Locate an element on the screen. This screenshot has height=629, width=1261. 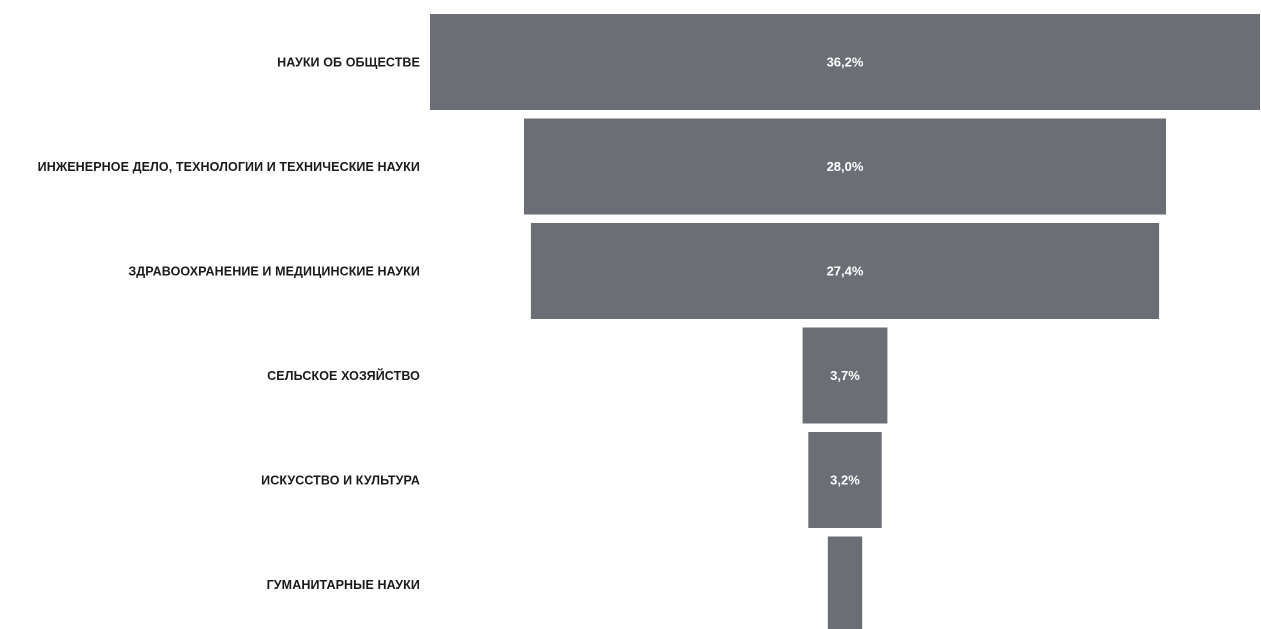
value-label: 3,2% is located at coordinates (845, 480).